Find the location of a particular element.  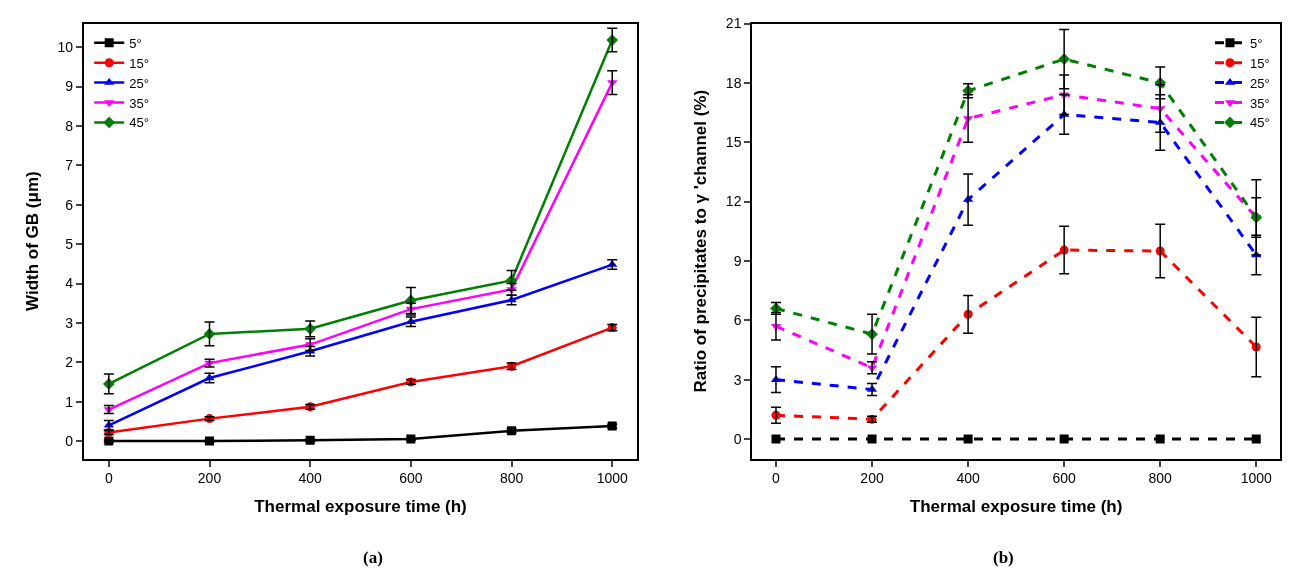

y-tick-label: 7 is located at coordinates (69, 165).